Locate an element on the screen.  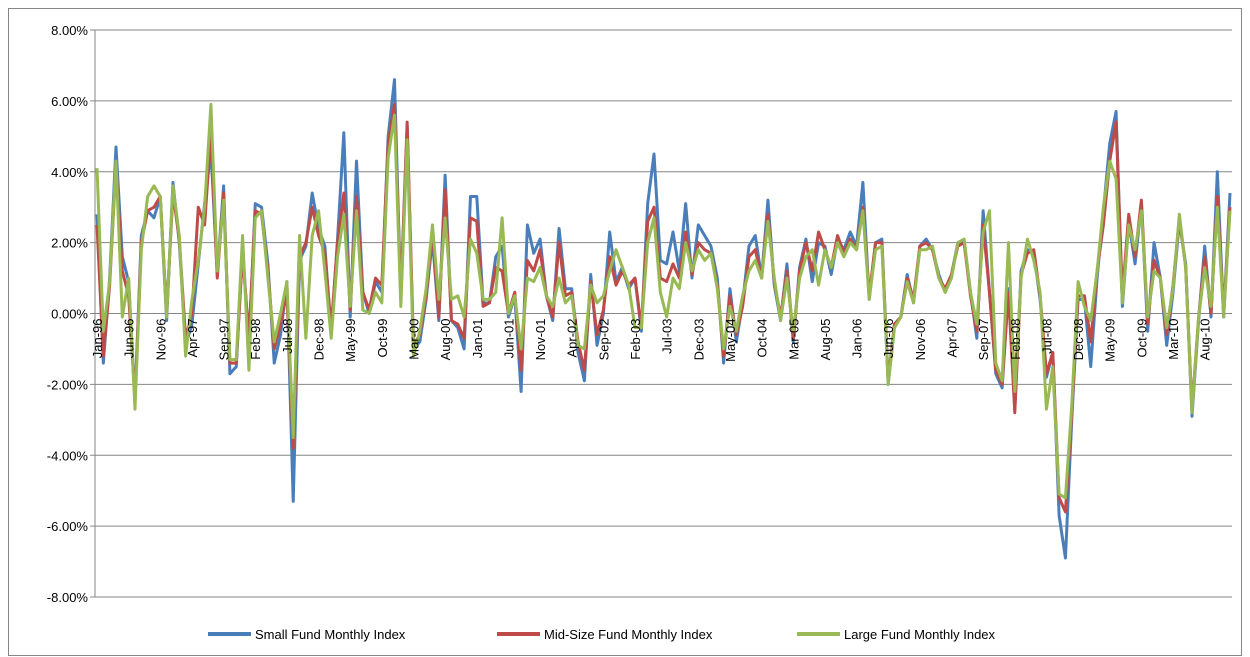
x-tick-label: Oct-04 is located at coordinates (762, 338).